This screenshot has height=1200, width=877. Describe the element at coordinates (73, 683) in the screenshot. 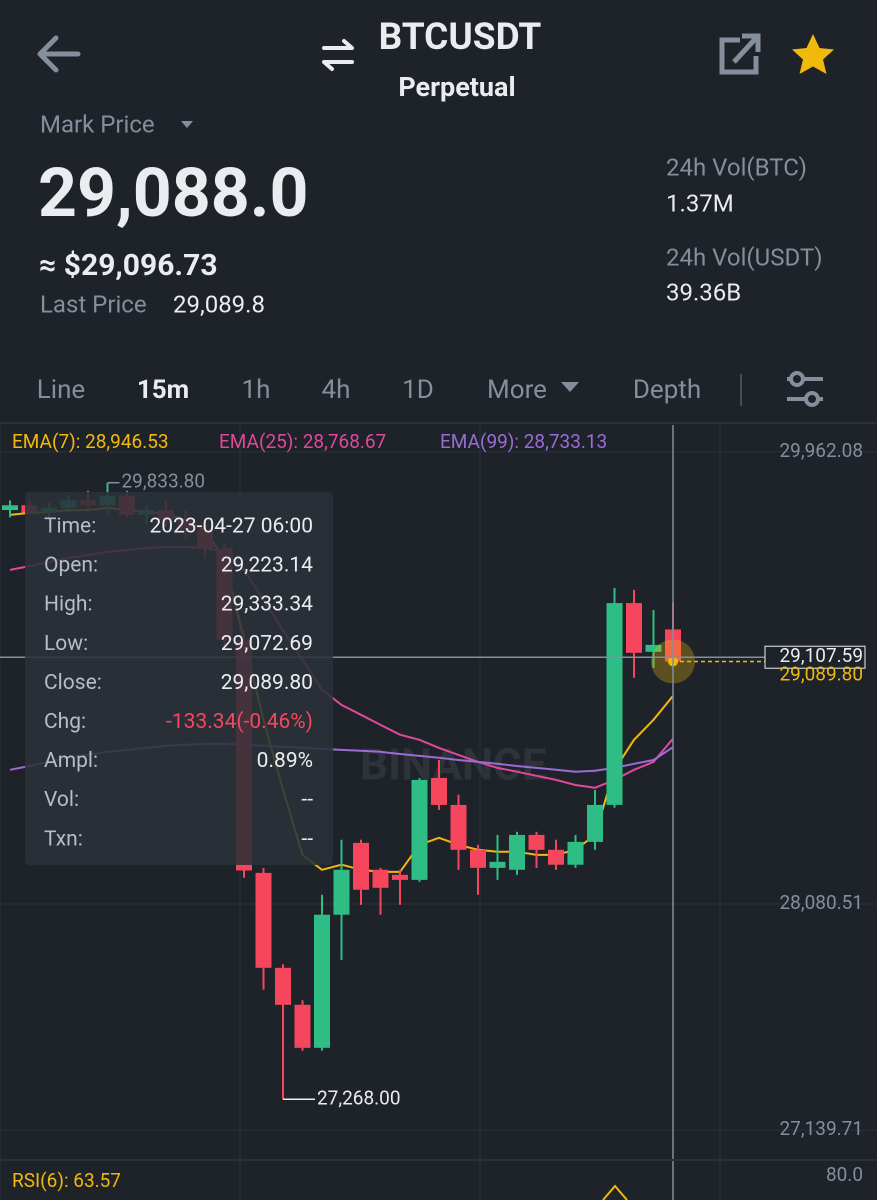

I see `tooltip-label: Close:` at that location.